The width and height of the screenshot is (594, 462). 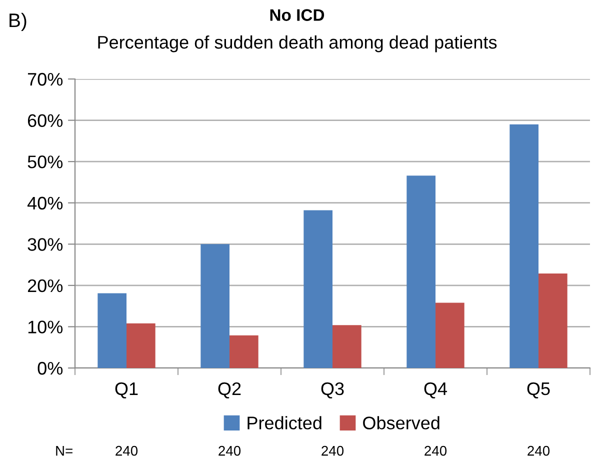 I want to click on chart-subtitle: Percentage of sudden death among dead patients, so click(x=297, y=43).